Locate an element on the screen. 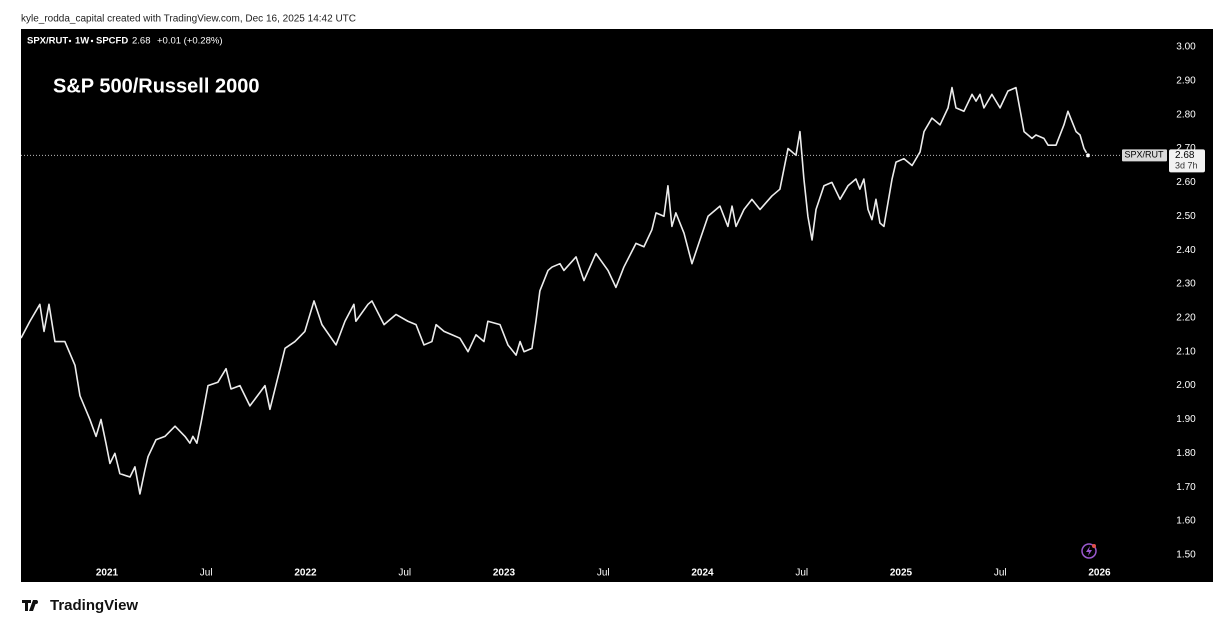 The width and height of the screenshot is (1232, 634). footer-logo: TradingView is located at coordinates (80, 605).